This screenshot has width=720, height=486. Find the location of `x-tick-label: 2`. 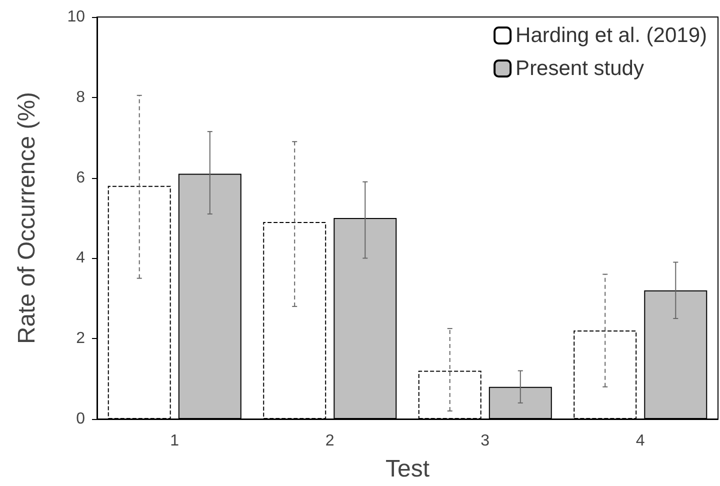

x-tick-label: 2 is located at coordinates (329, 441).